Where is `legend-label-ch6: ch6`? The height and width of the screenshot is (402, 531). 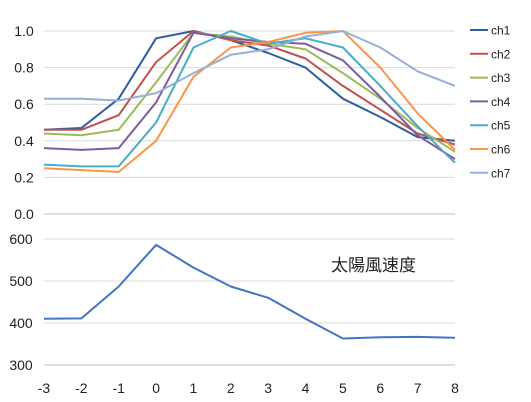 legend-label-ch6: ch6 is located at coordinates (501, 150).